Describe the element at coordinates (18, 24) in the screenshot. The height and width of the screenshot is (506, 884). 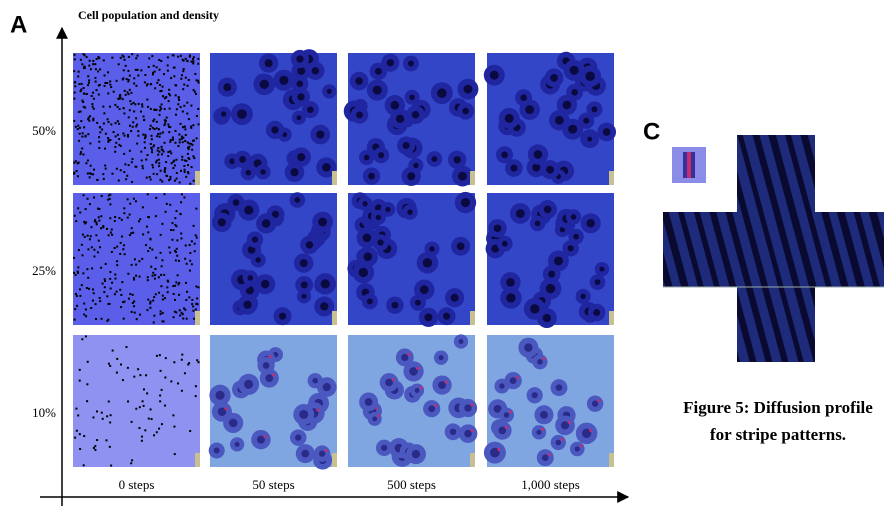
I see `panel-label: A` at that location.